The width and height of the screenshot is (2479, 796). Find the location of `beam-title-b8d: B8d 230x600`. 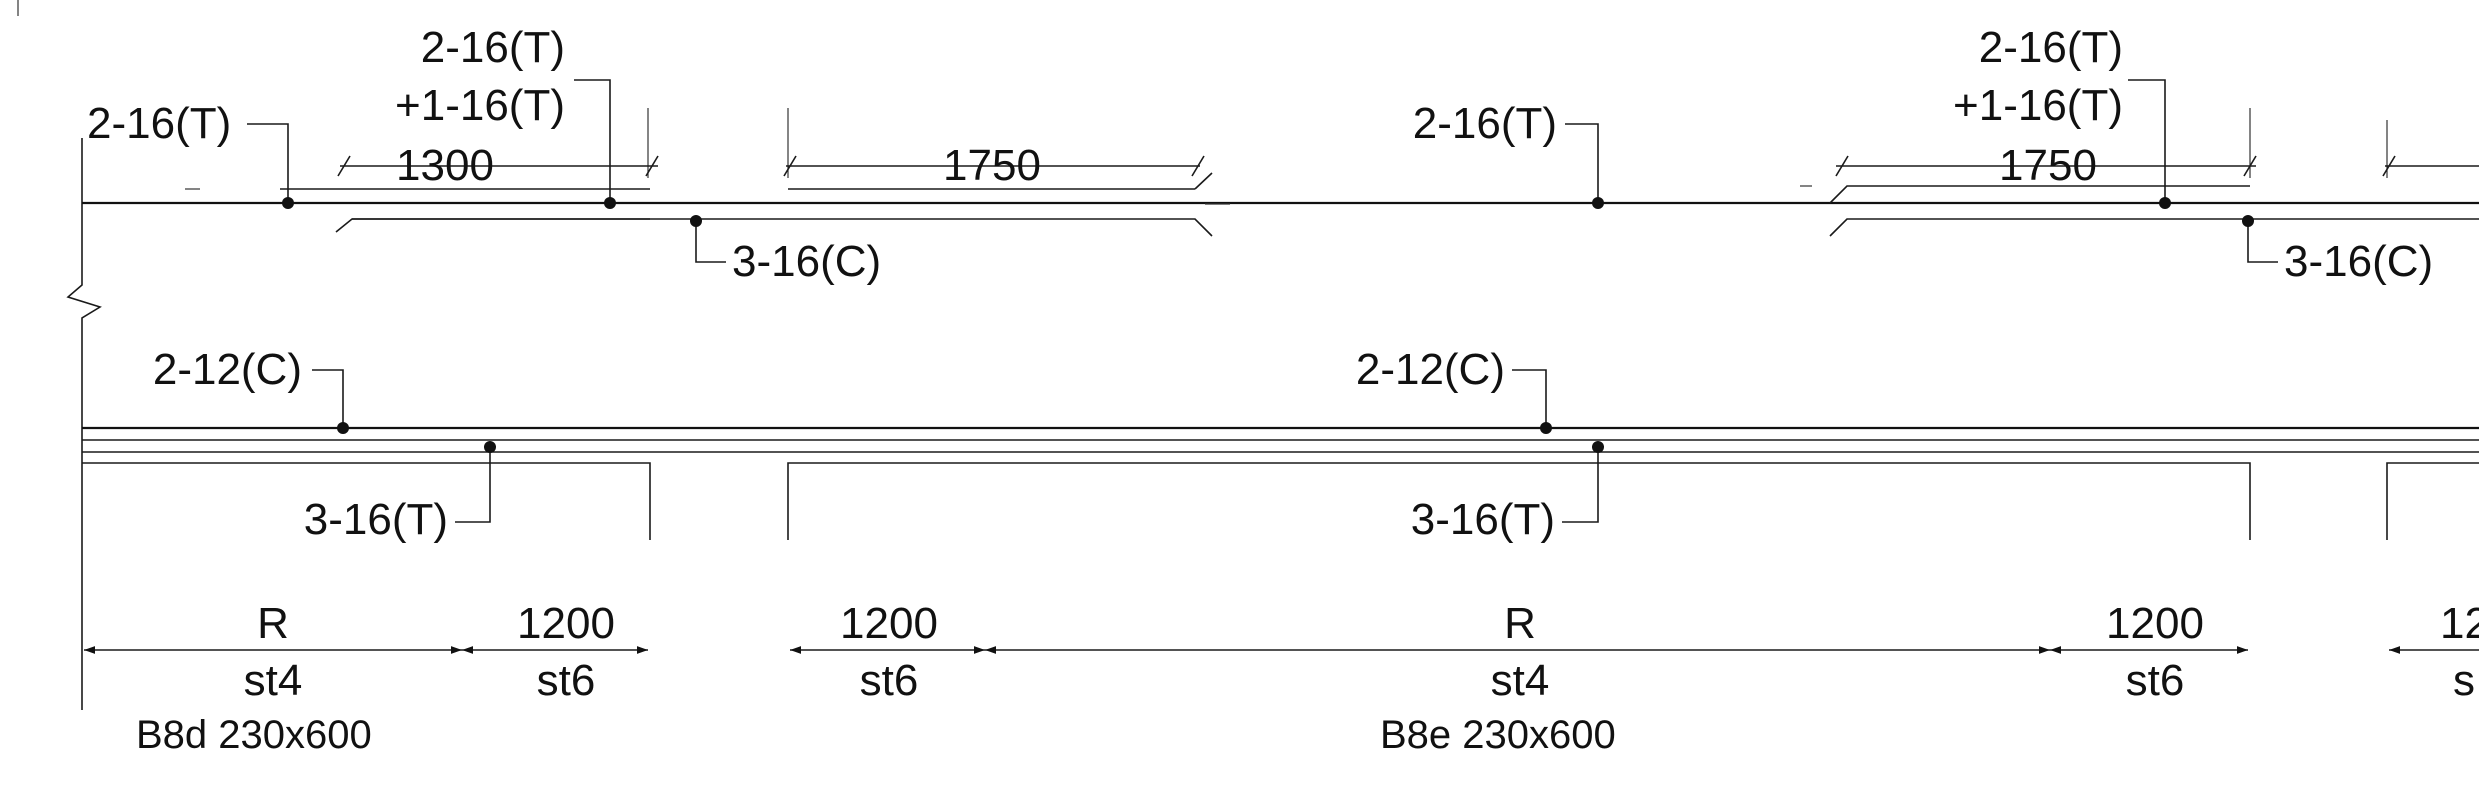

beam-title-b8d: B8d 230x600 is located at coordinates (254, 735).